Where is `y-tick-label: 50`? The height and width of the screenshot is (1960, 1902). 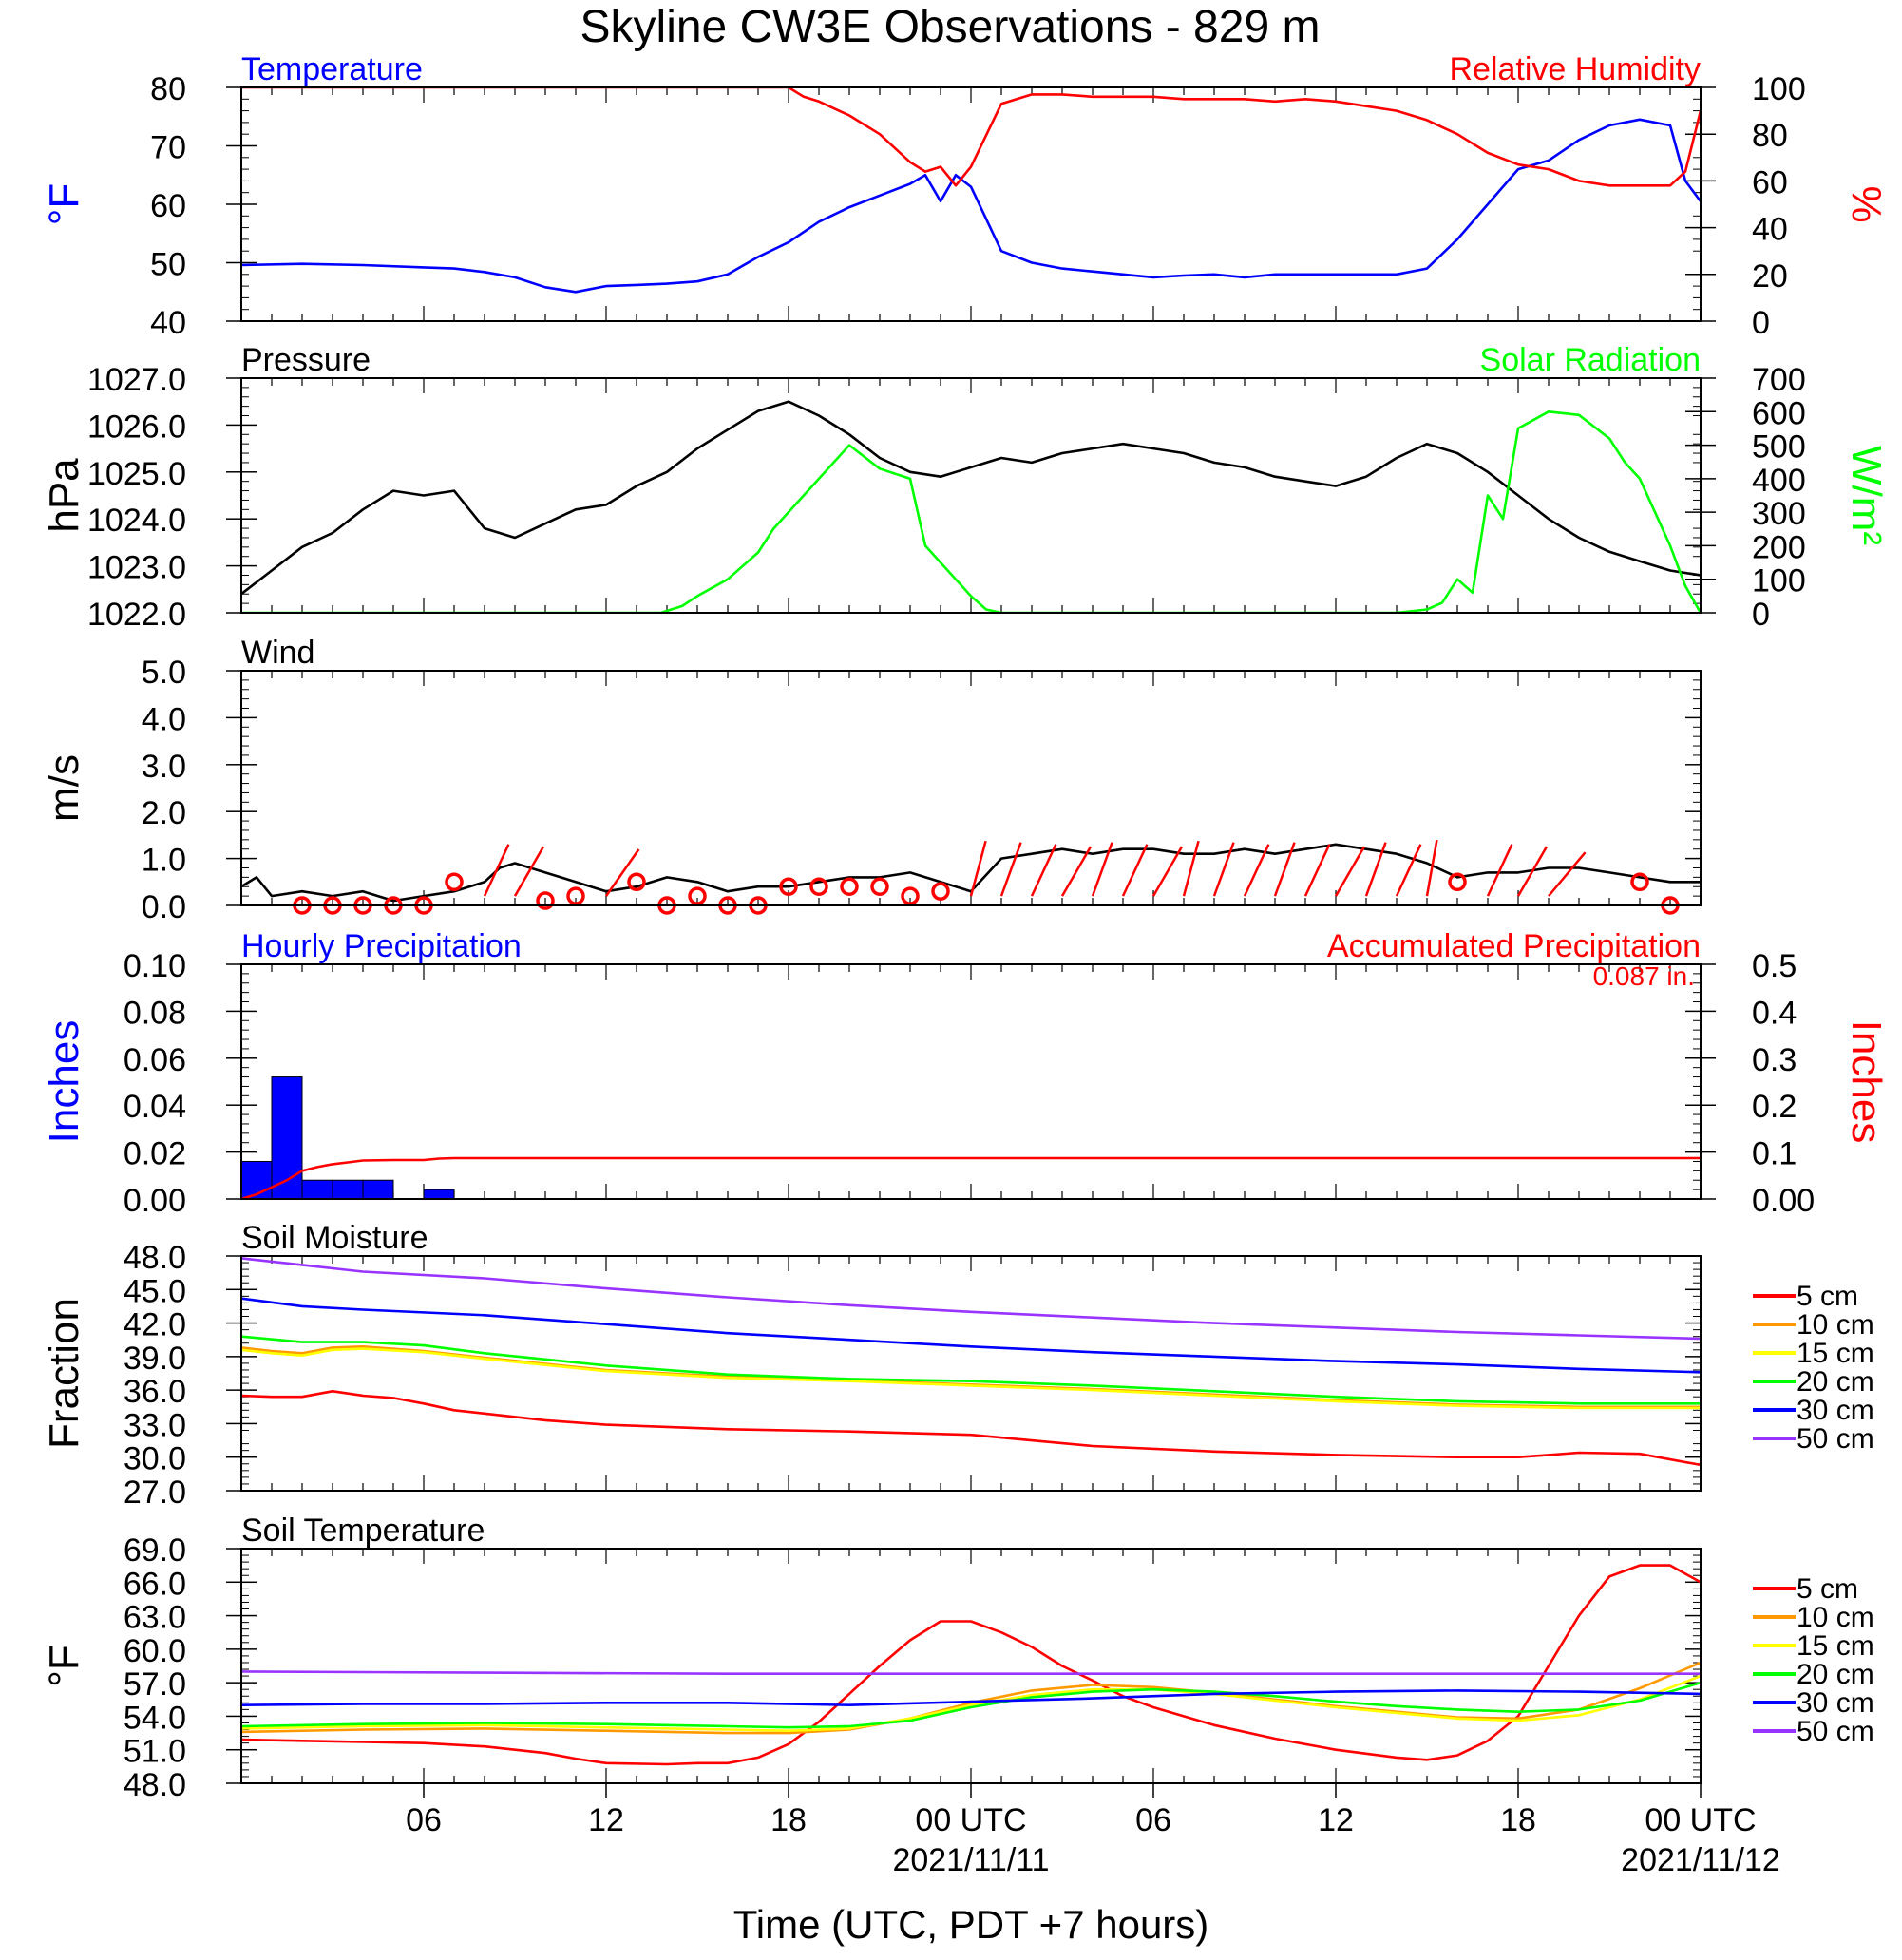 y-tick-label: 50 is located at coordinates (168, 265).